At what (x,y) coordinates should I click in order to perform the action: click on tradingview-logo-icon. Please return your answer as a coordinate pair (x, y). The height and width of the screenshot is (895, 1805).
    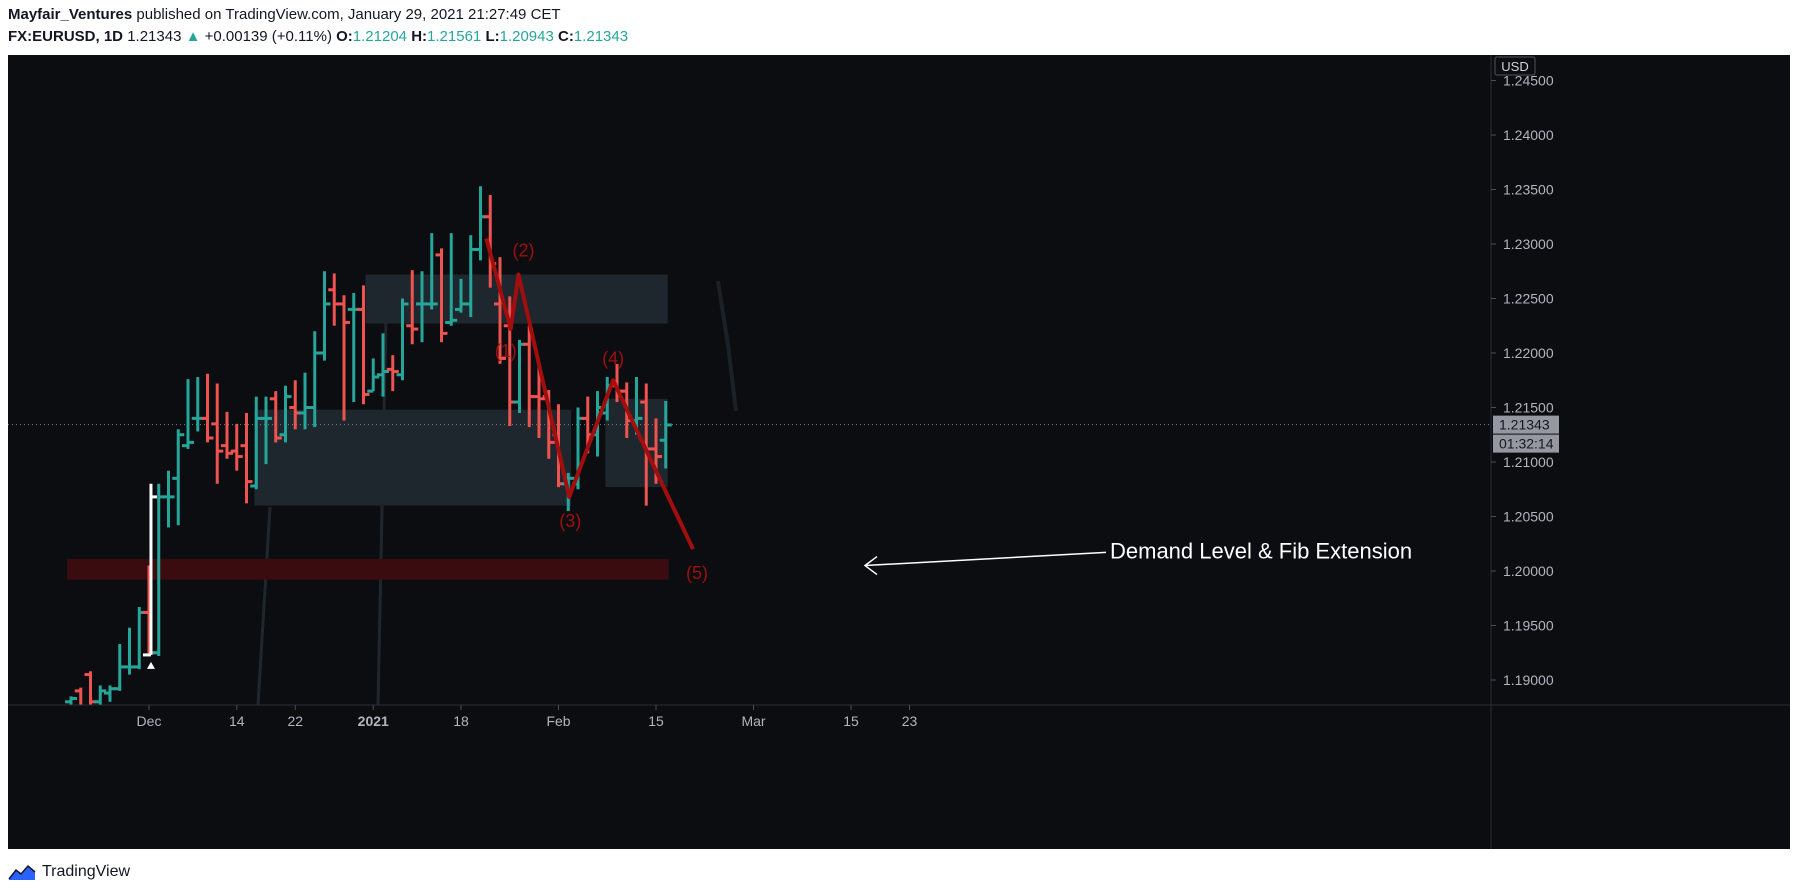
    Looking at the image, I should click on (22, 872).